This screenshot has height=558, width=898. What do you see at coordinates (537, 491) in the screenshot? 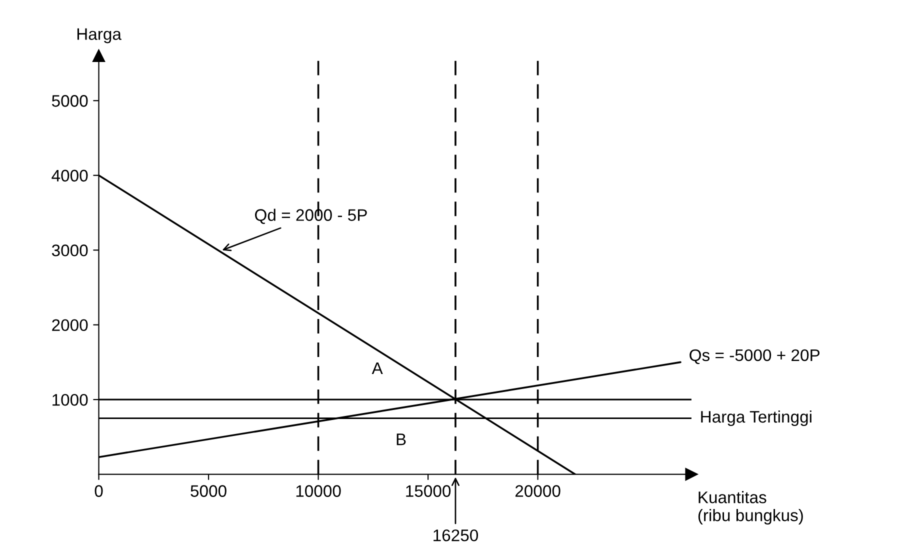
I see `x-tick-label: 20000` at bounding box center [537, 491].